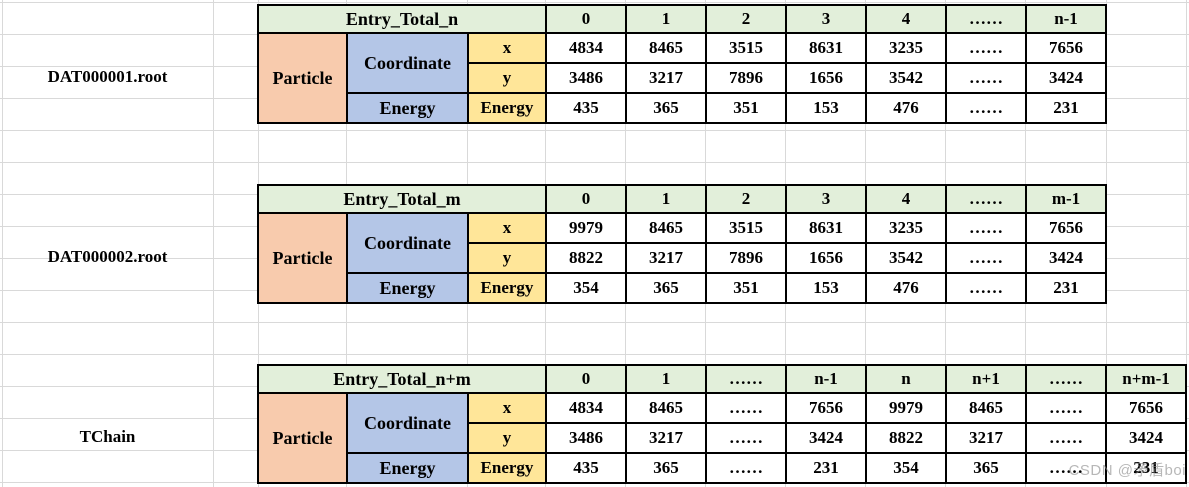 Image resolution: width=1189 pixels, height=487 pixels. Describe the element at coordinates (407, 63) in the screenshot. I see `coordinate-cell: Coordinate` at that location.